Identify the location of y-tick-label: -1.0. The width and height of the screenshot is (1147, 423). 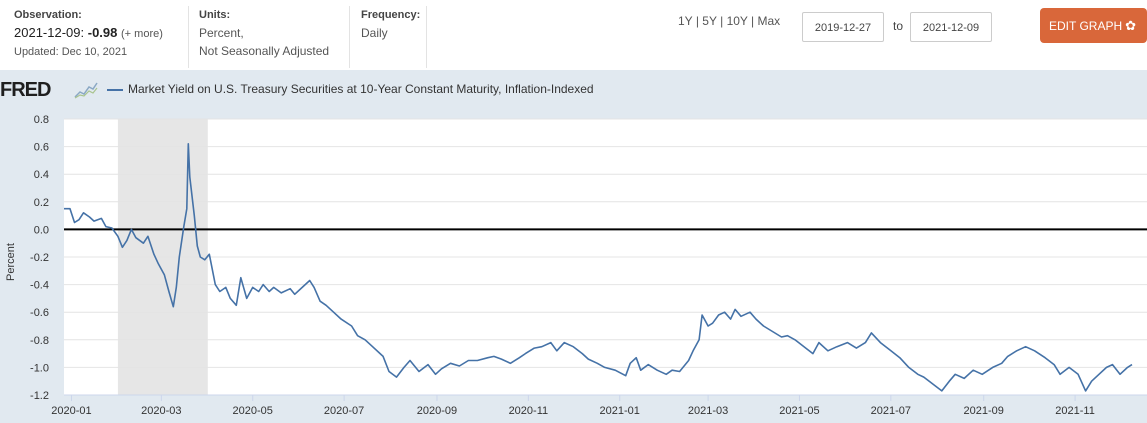
(39, 368).